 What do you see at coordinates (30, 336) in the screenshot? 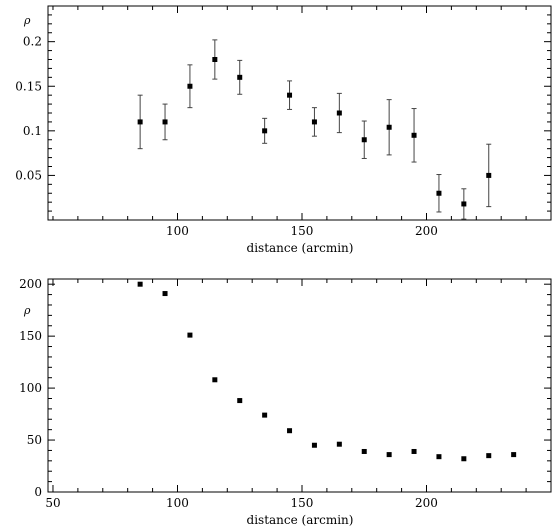
I see `bottom-y-tick-label: 150` at bounding box center [30, 336].